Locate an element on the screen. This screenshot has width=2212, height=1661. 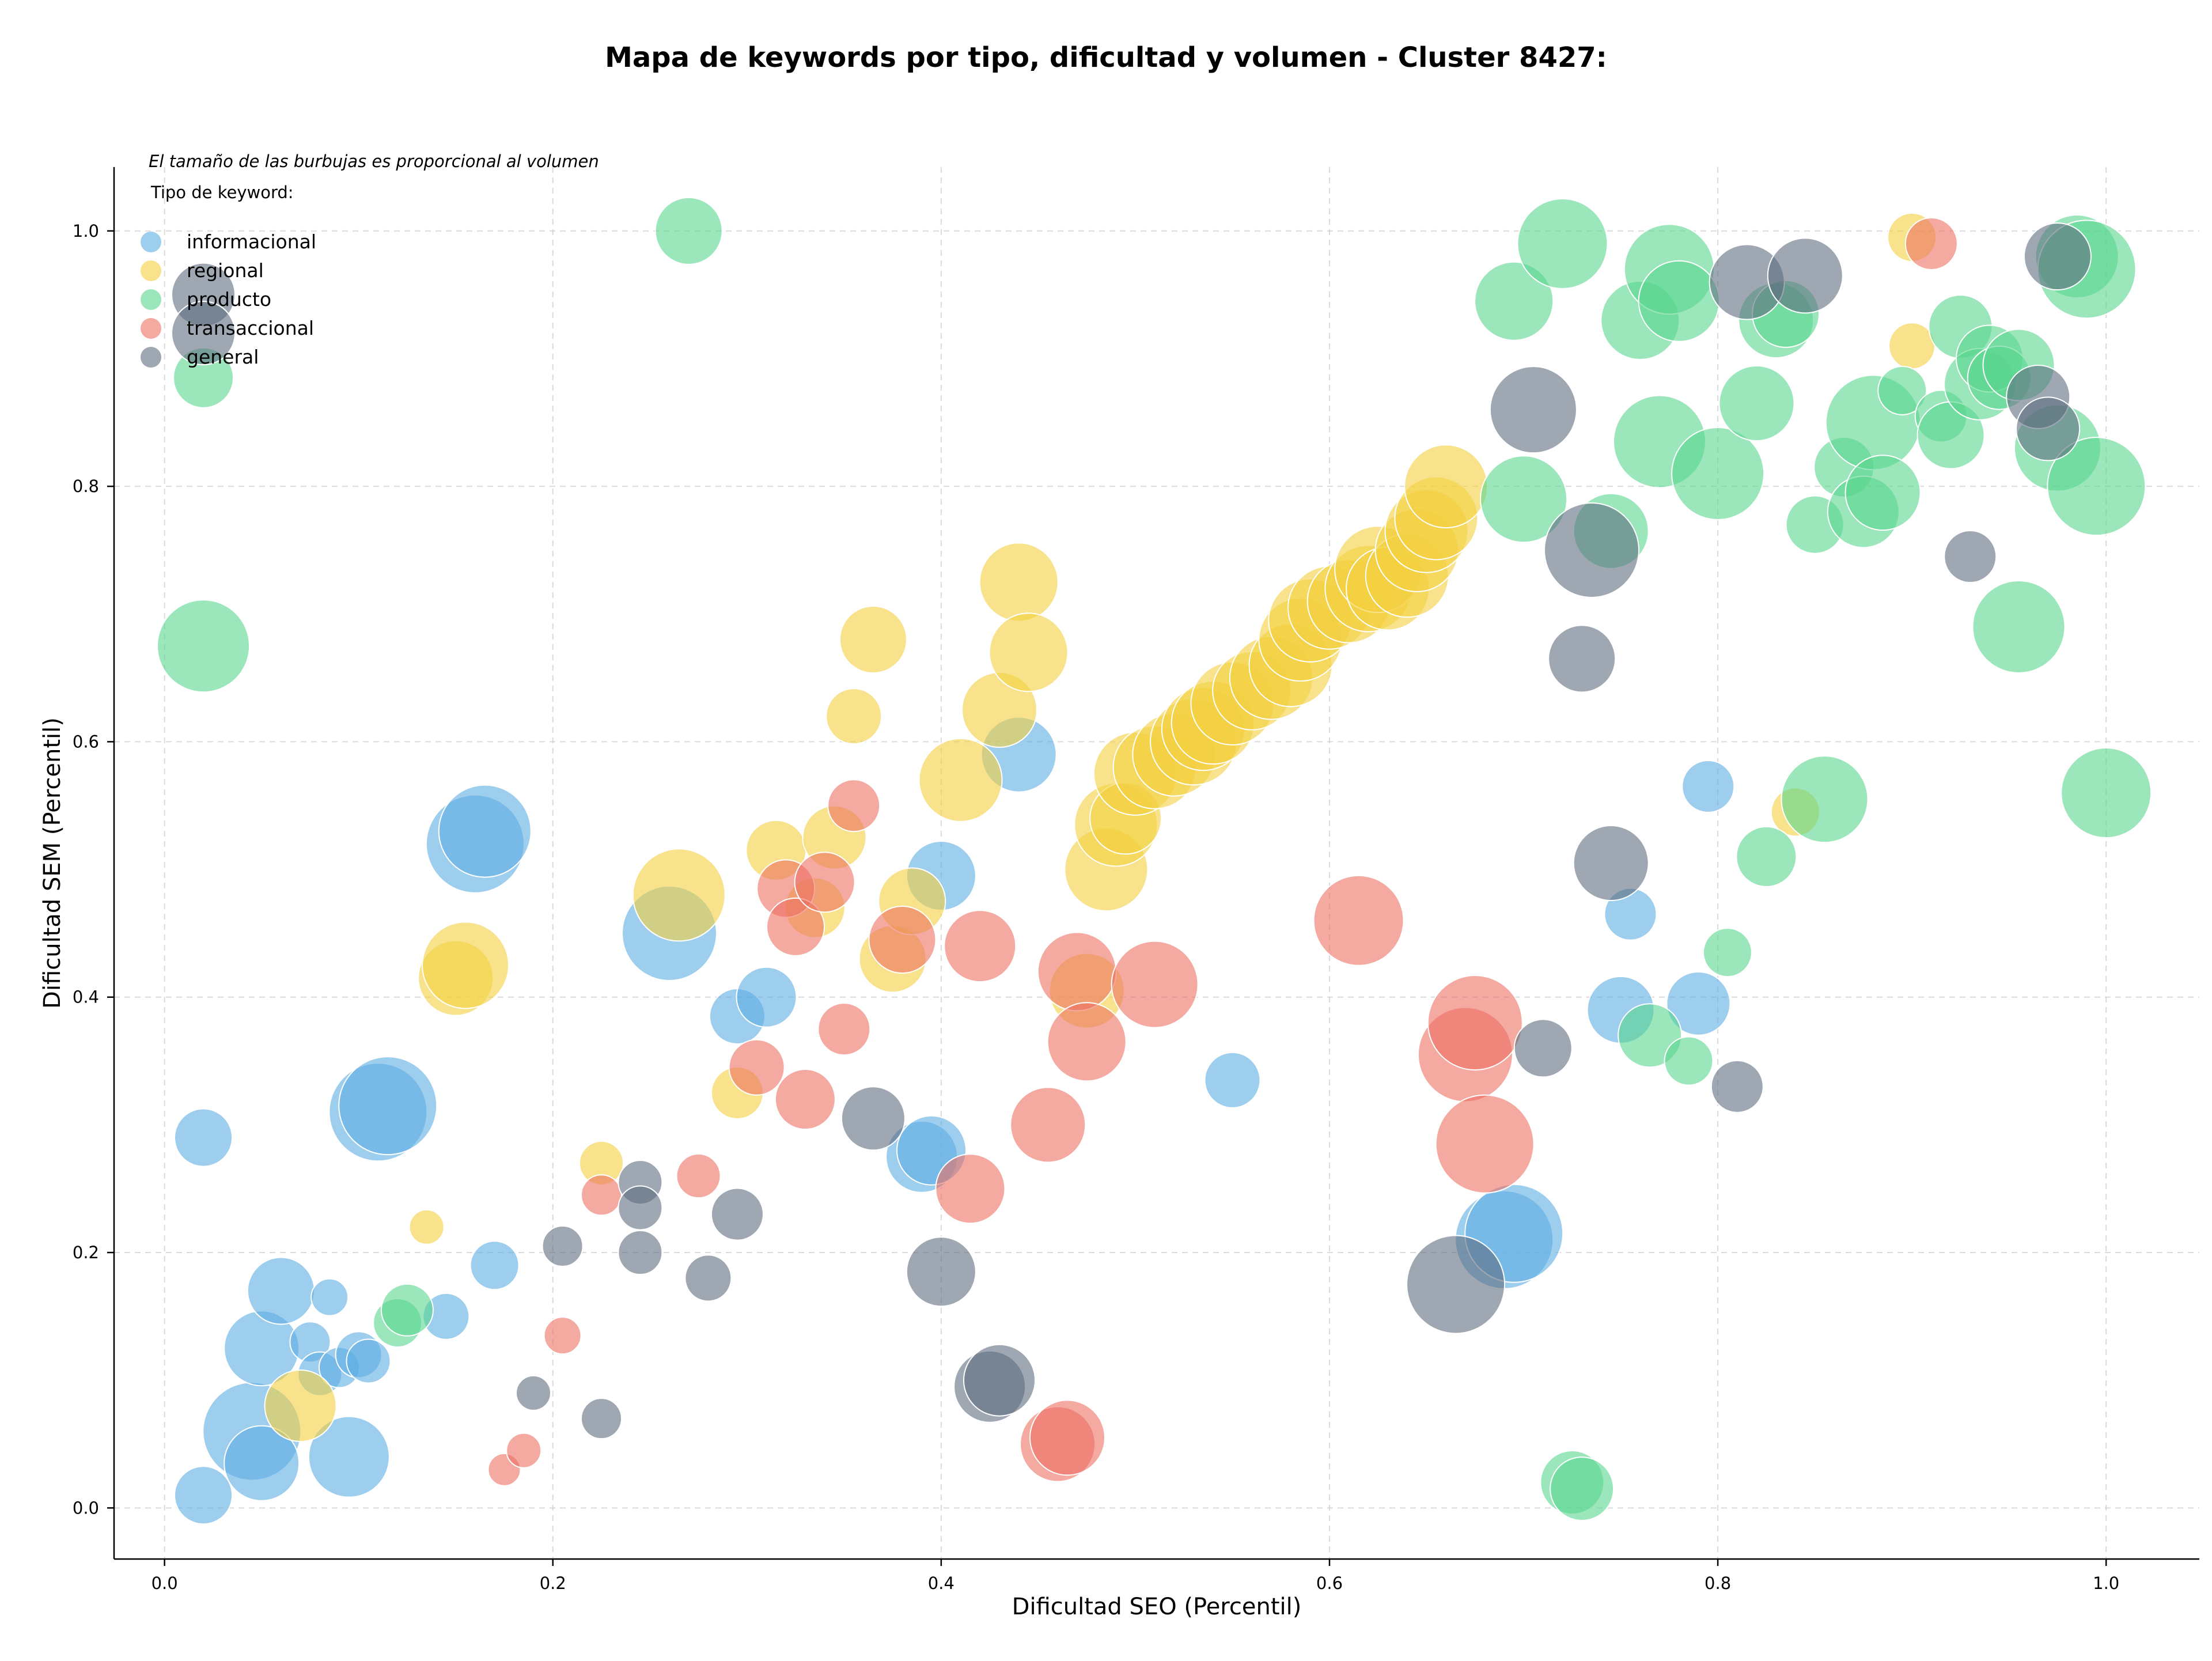
y-tick-label: 0.0 is located at coordinates (86, 1508).